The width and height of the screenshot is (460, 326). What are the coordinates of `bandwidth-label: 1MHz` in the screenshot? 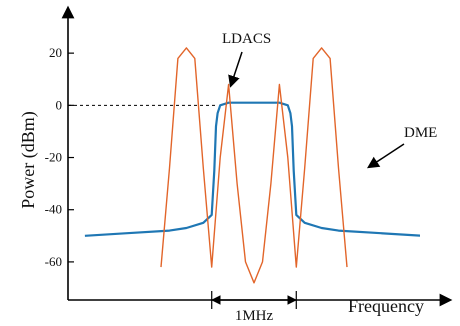 It's located at (254, 316).